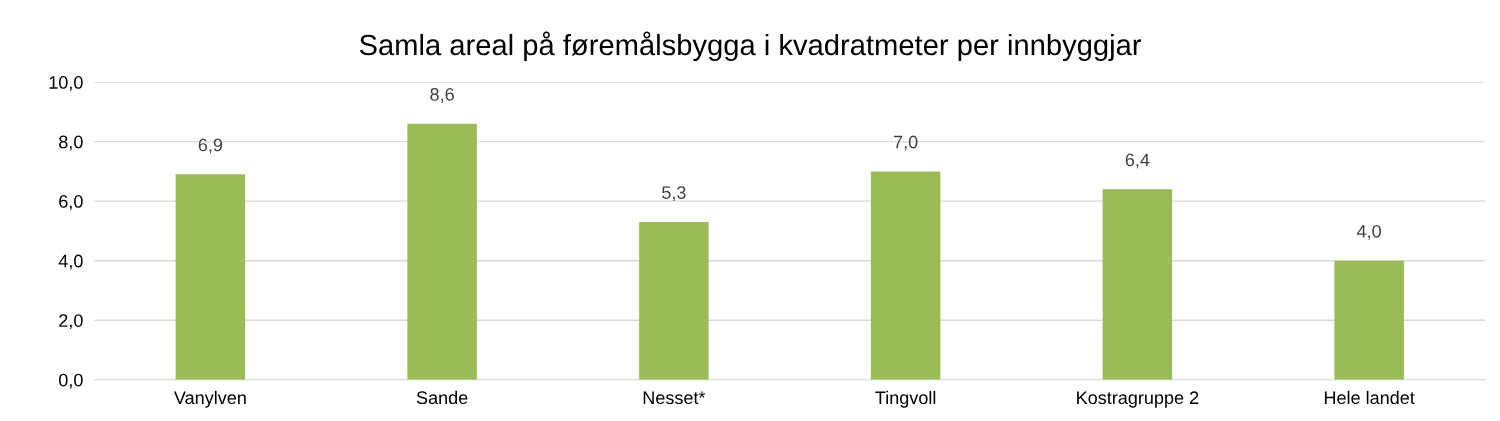 The width and height of the screenshot is (1500, 421). I want to click on data-label: 4,0, so click(1368, 232).